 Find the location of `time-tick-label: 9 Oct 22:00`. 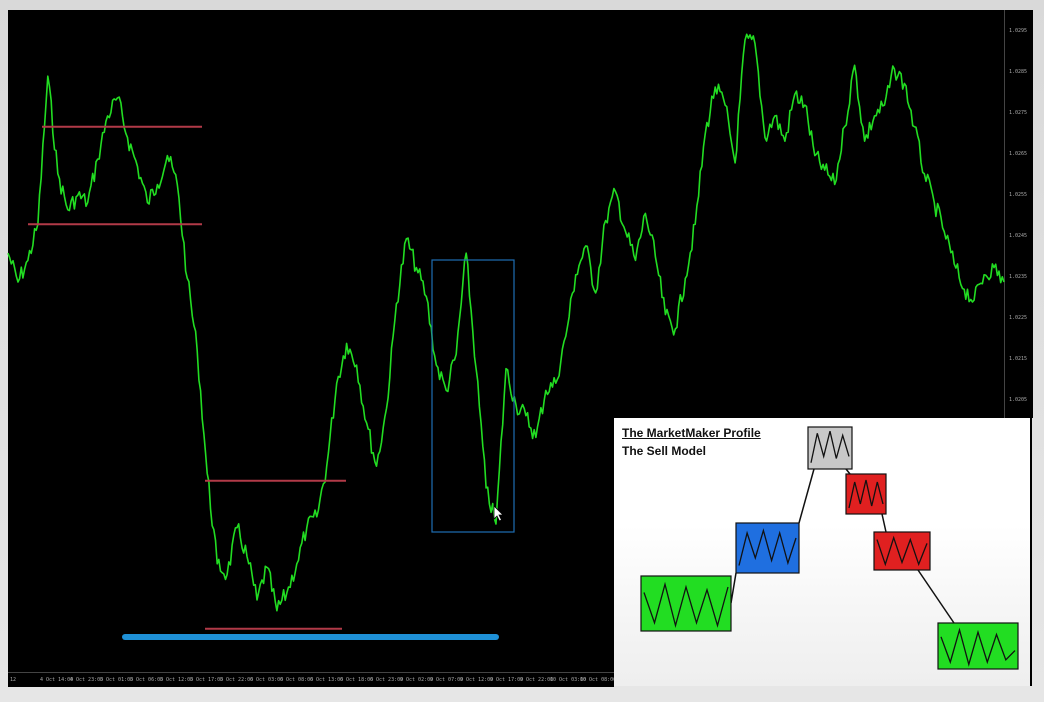

time-tick-label: 9 Oct 22:00 is located at coordinates (537, 680).